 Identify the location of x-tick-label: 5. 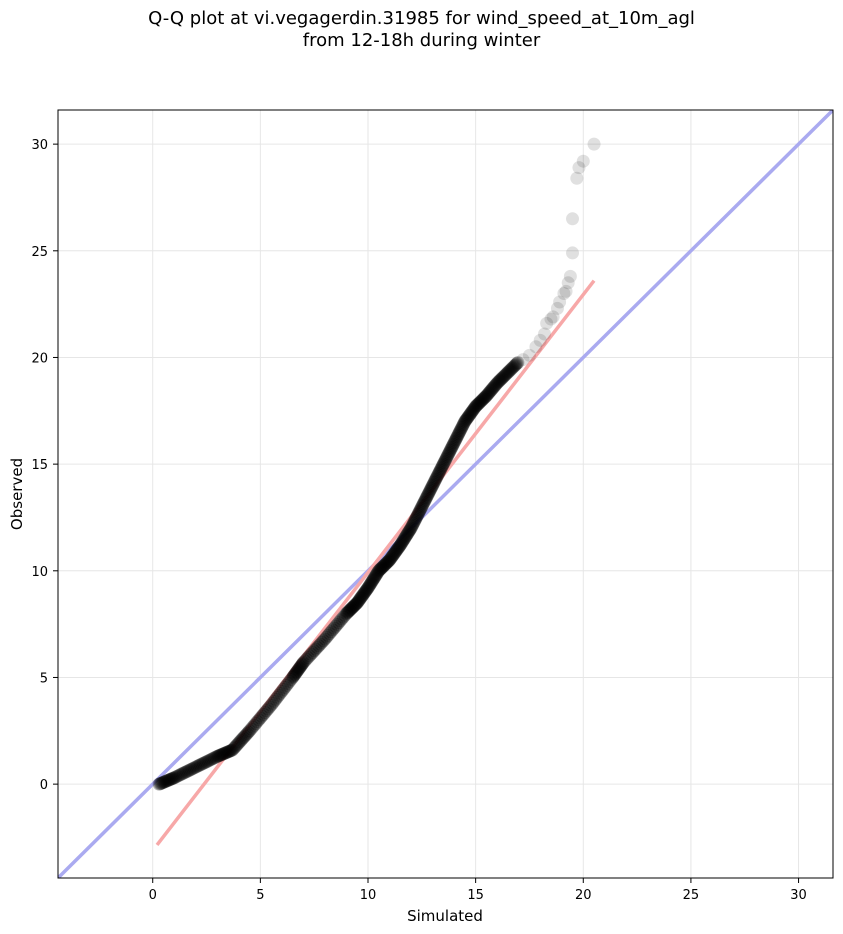
(260, 895).